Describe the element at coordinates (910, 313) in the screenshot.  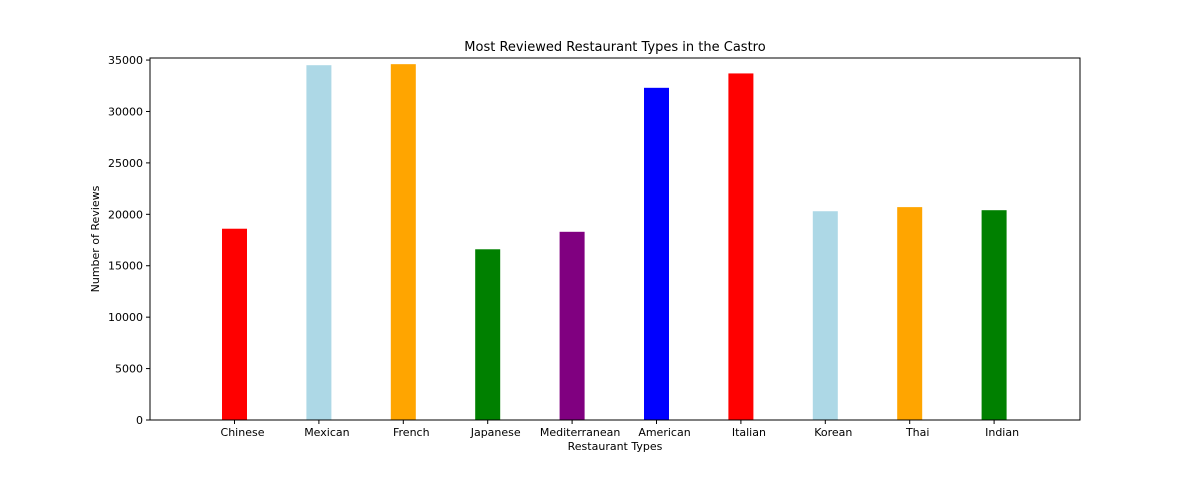
I see `bar-thai` at that location.